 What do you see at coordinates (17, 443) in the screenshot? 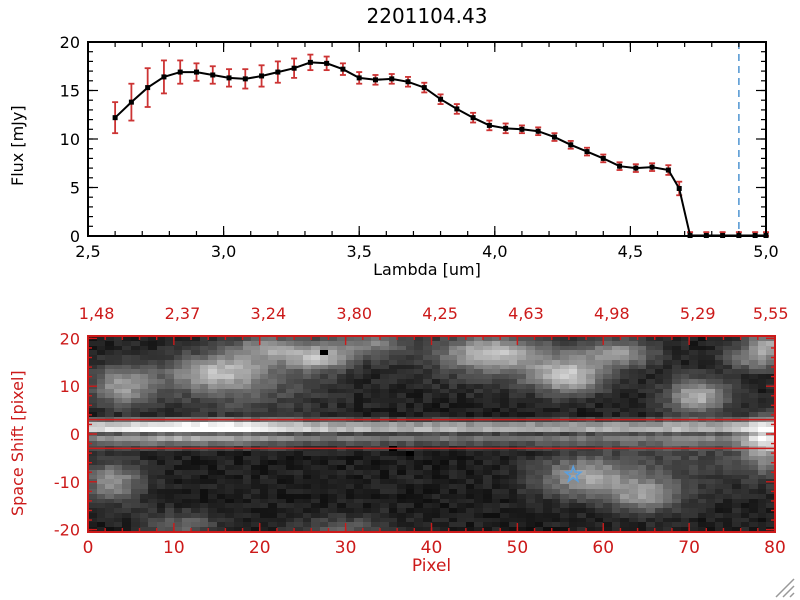
I see `space-shift-axis-label: Space Shift [pixel]` at bounding box center [17, 443].